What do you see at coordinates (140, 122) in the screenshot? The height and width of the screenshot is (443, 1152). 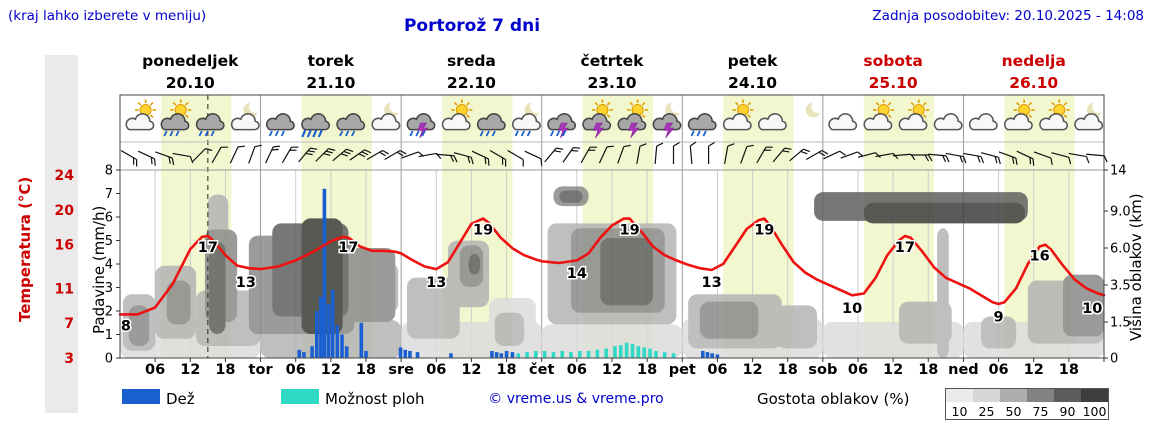 I see `cloud-icon` at bounding box center [140, 122].